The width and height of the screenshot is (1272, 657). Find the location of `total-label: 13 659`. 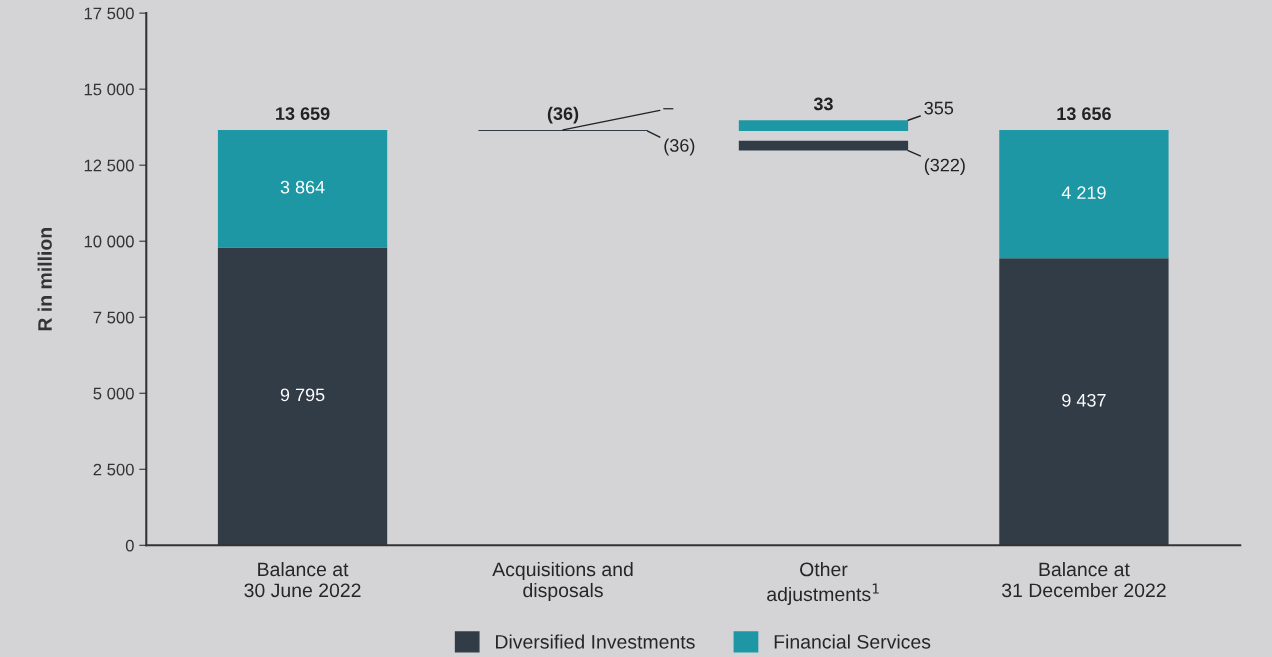

total-label: 13 659 is located at coordinates (303, 114).